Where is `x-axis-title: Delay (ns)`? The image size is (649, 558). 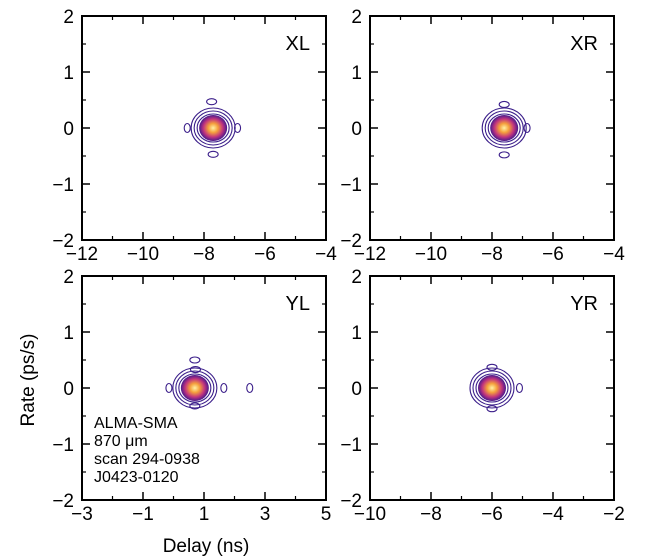
x-axis-title: Delay (ns) is located at coordinates (206, 546).